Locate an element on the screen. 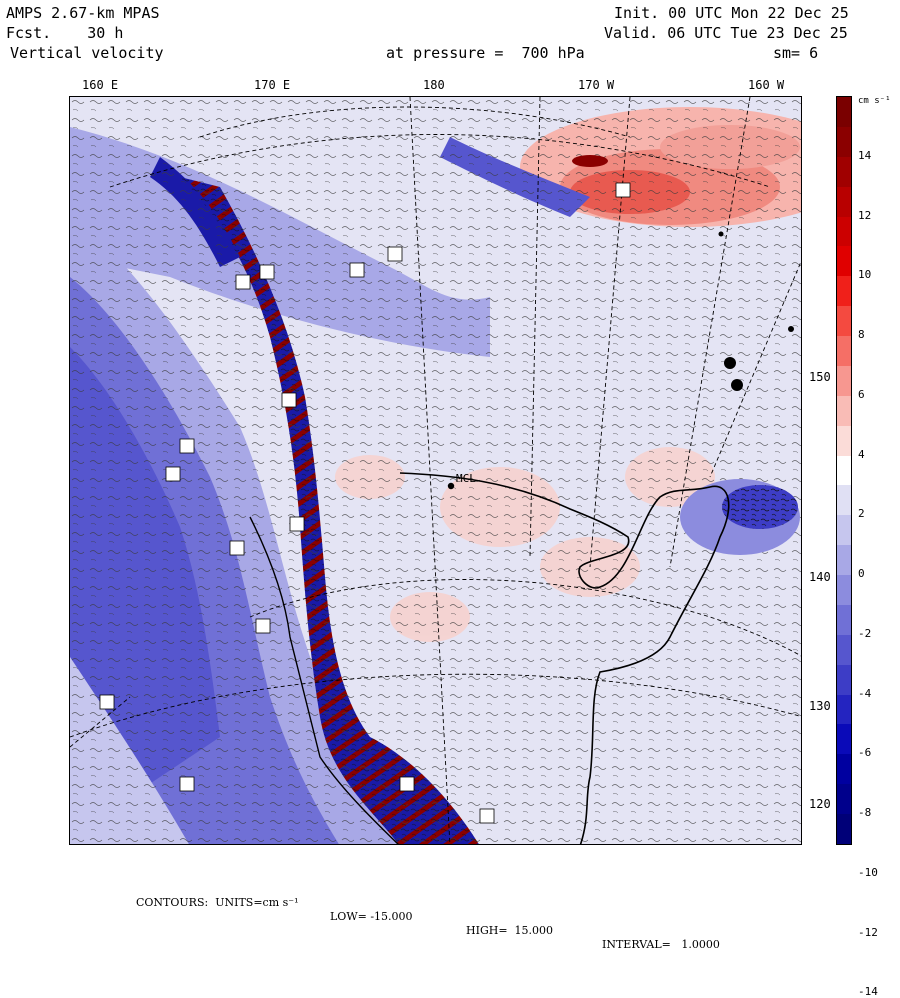 The height and width of the screenshot is (998, 900). colorbar-scale is located at coordinates (844, 470).